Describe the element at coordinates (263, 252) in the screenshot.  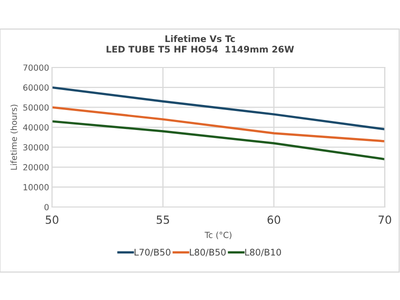
I see `legend-label: L80/B10` at that location.